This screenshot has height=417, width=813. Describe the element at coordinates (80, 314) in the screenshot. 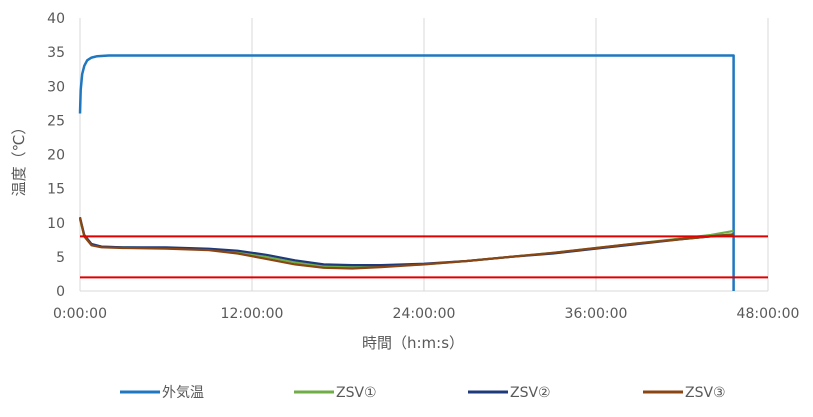

I see `x-tick-label: 0:00:00` at that location.